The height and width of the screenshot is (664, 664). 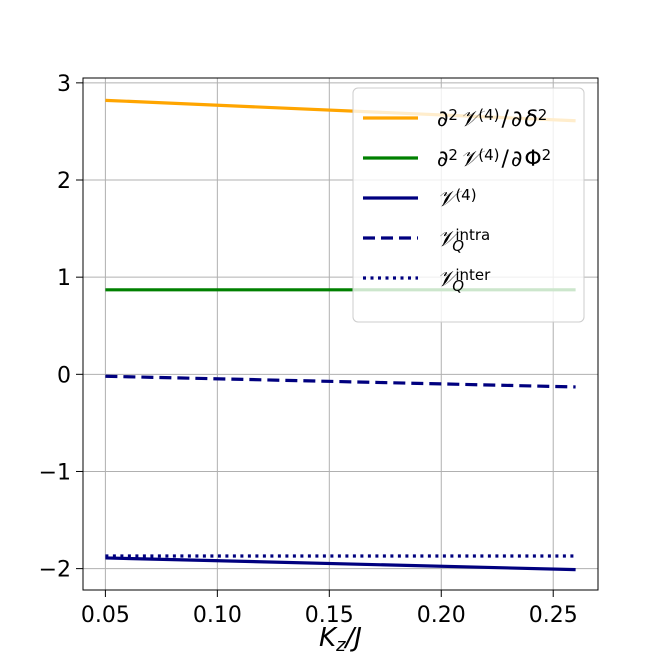 I want to click on legend-box, so click(x=468, y=205).